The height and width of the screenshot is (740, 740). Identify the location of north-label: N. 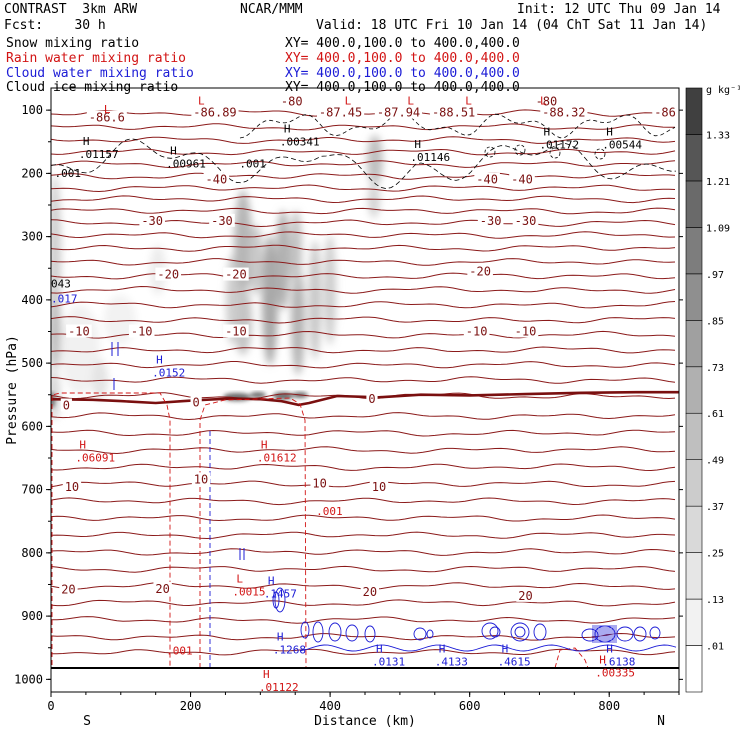
(661, 721).